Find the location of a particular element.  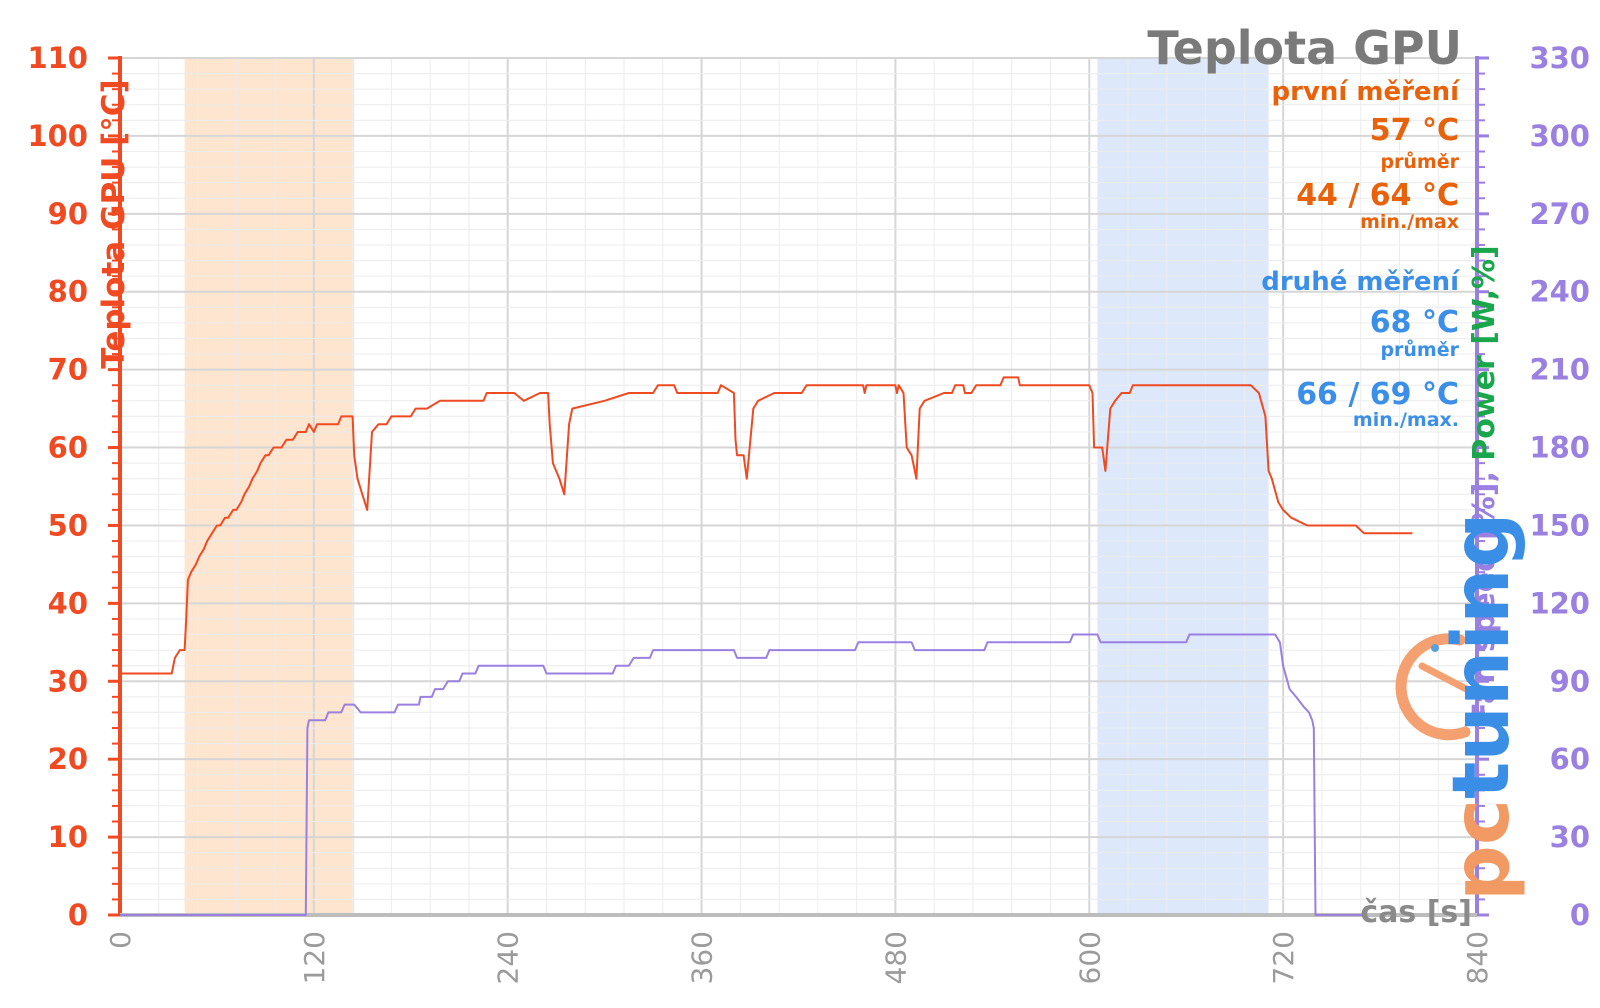

x-tick-label: 720 is located at coordinates (1283, 957).